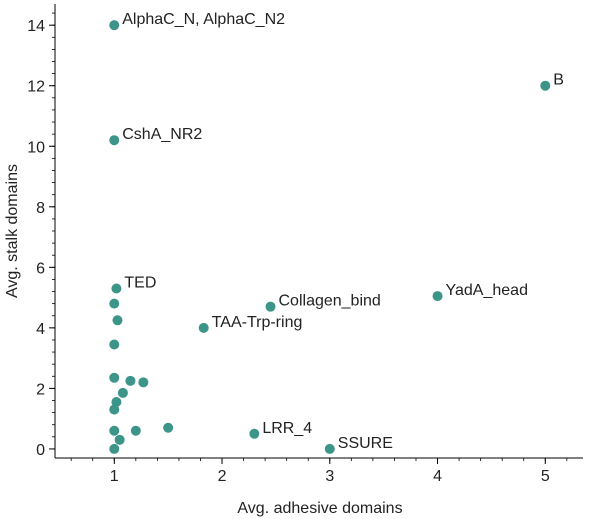 This screenshot has height=519, width=596. What do you see at coordinates (114, 476) in the screenshot?
I see `x-tick-label: 1` at bounding box center [114, 476].